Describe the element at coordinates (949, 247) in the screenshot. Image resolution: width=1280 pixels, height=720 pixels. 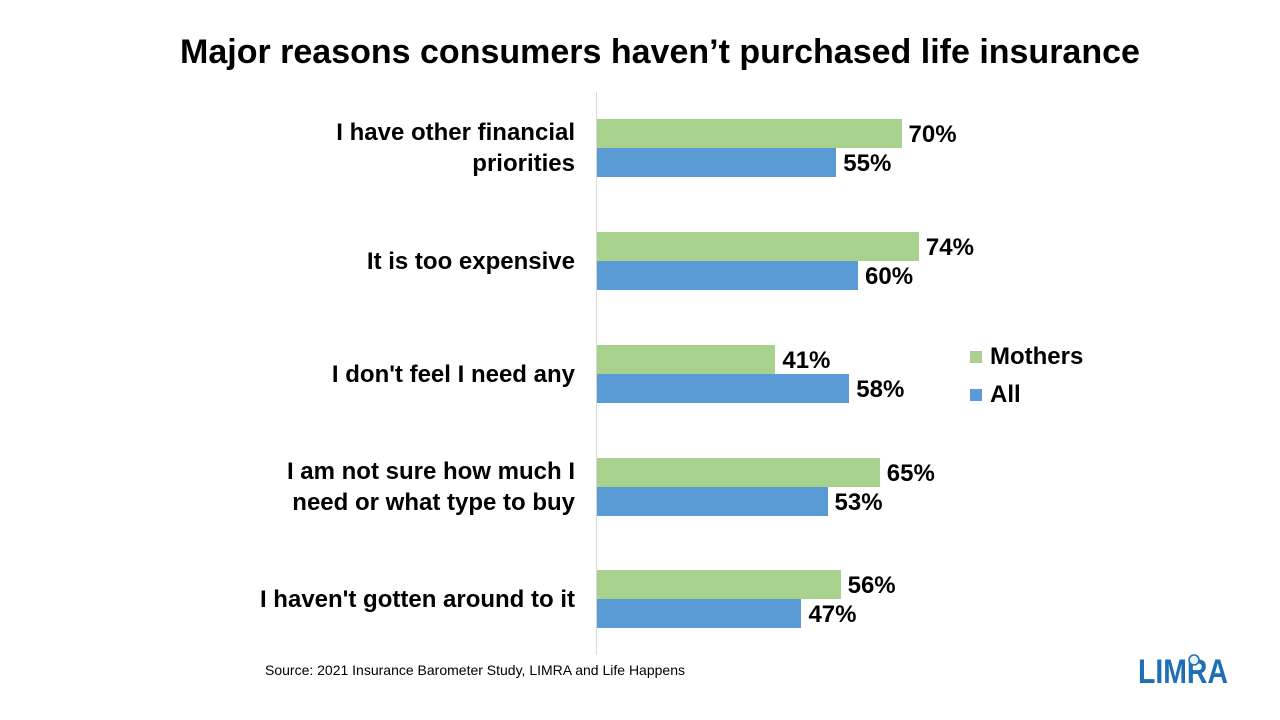
I see `data-label-mothers: 74%` at that location.